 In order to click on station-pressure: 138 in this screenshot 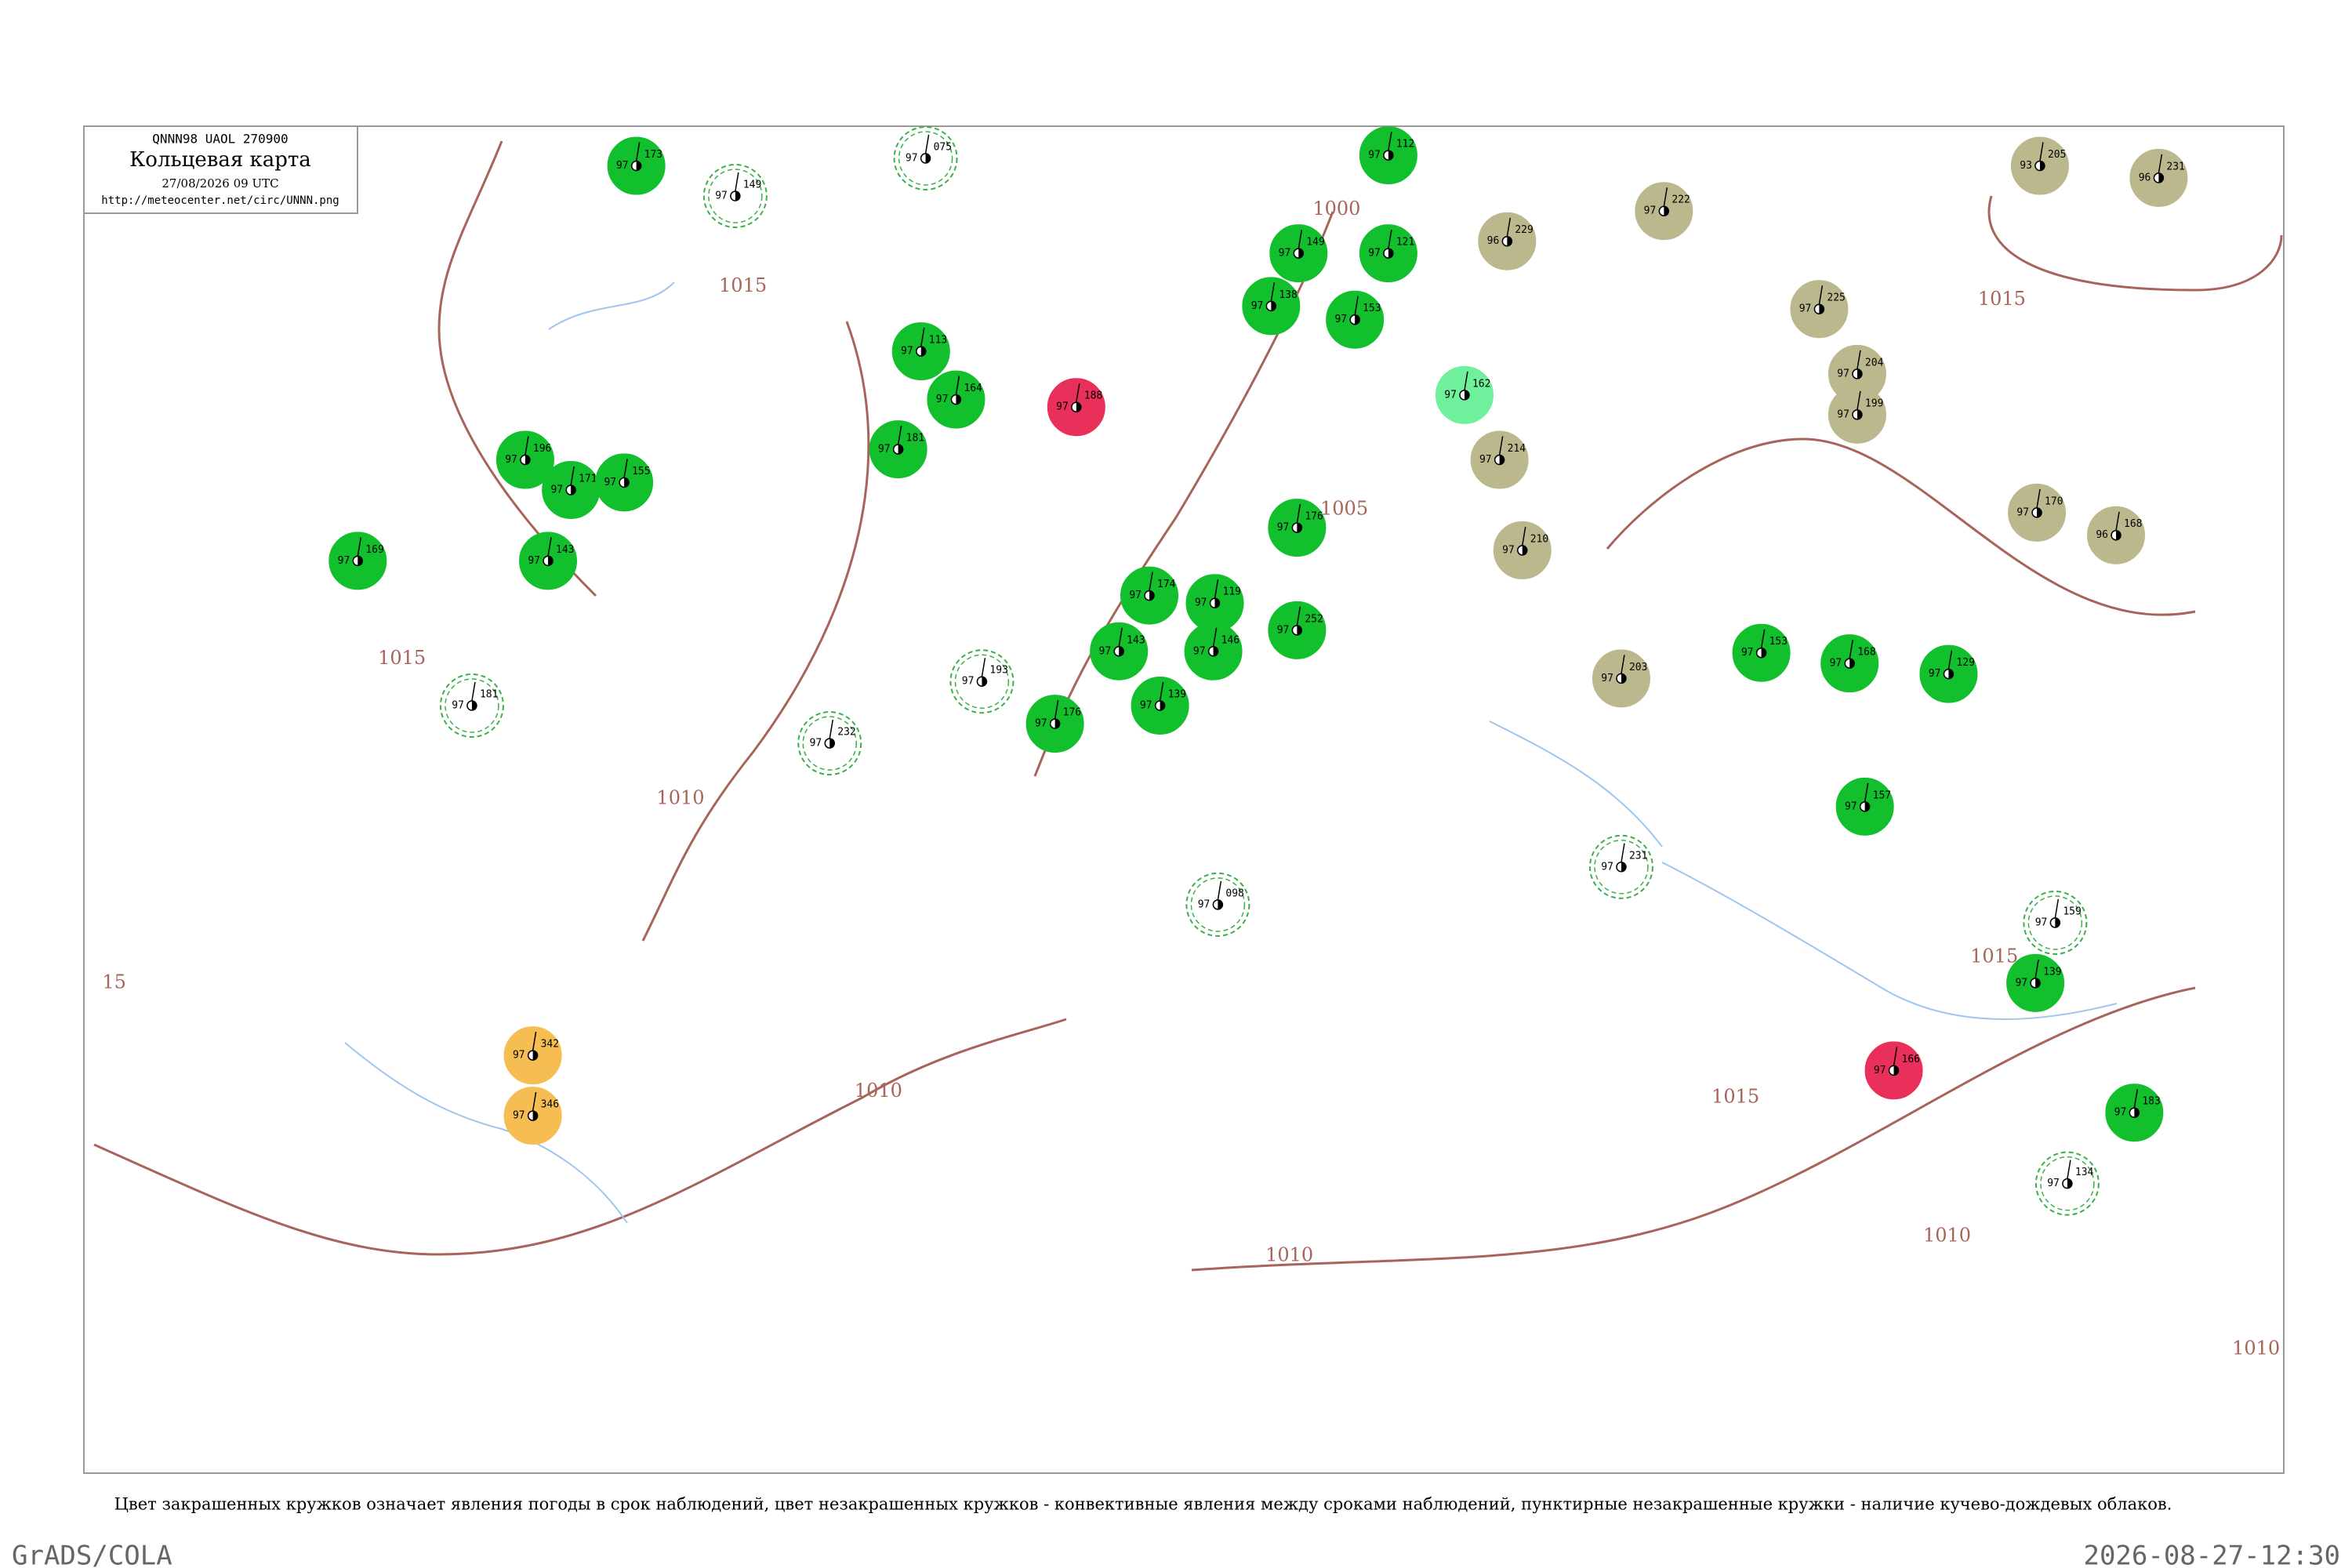, I will do `click(1288, 295)`.